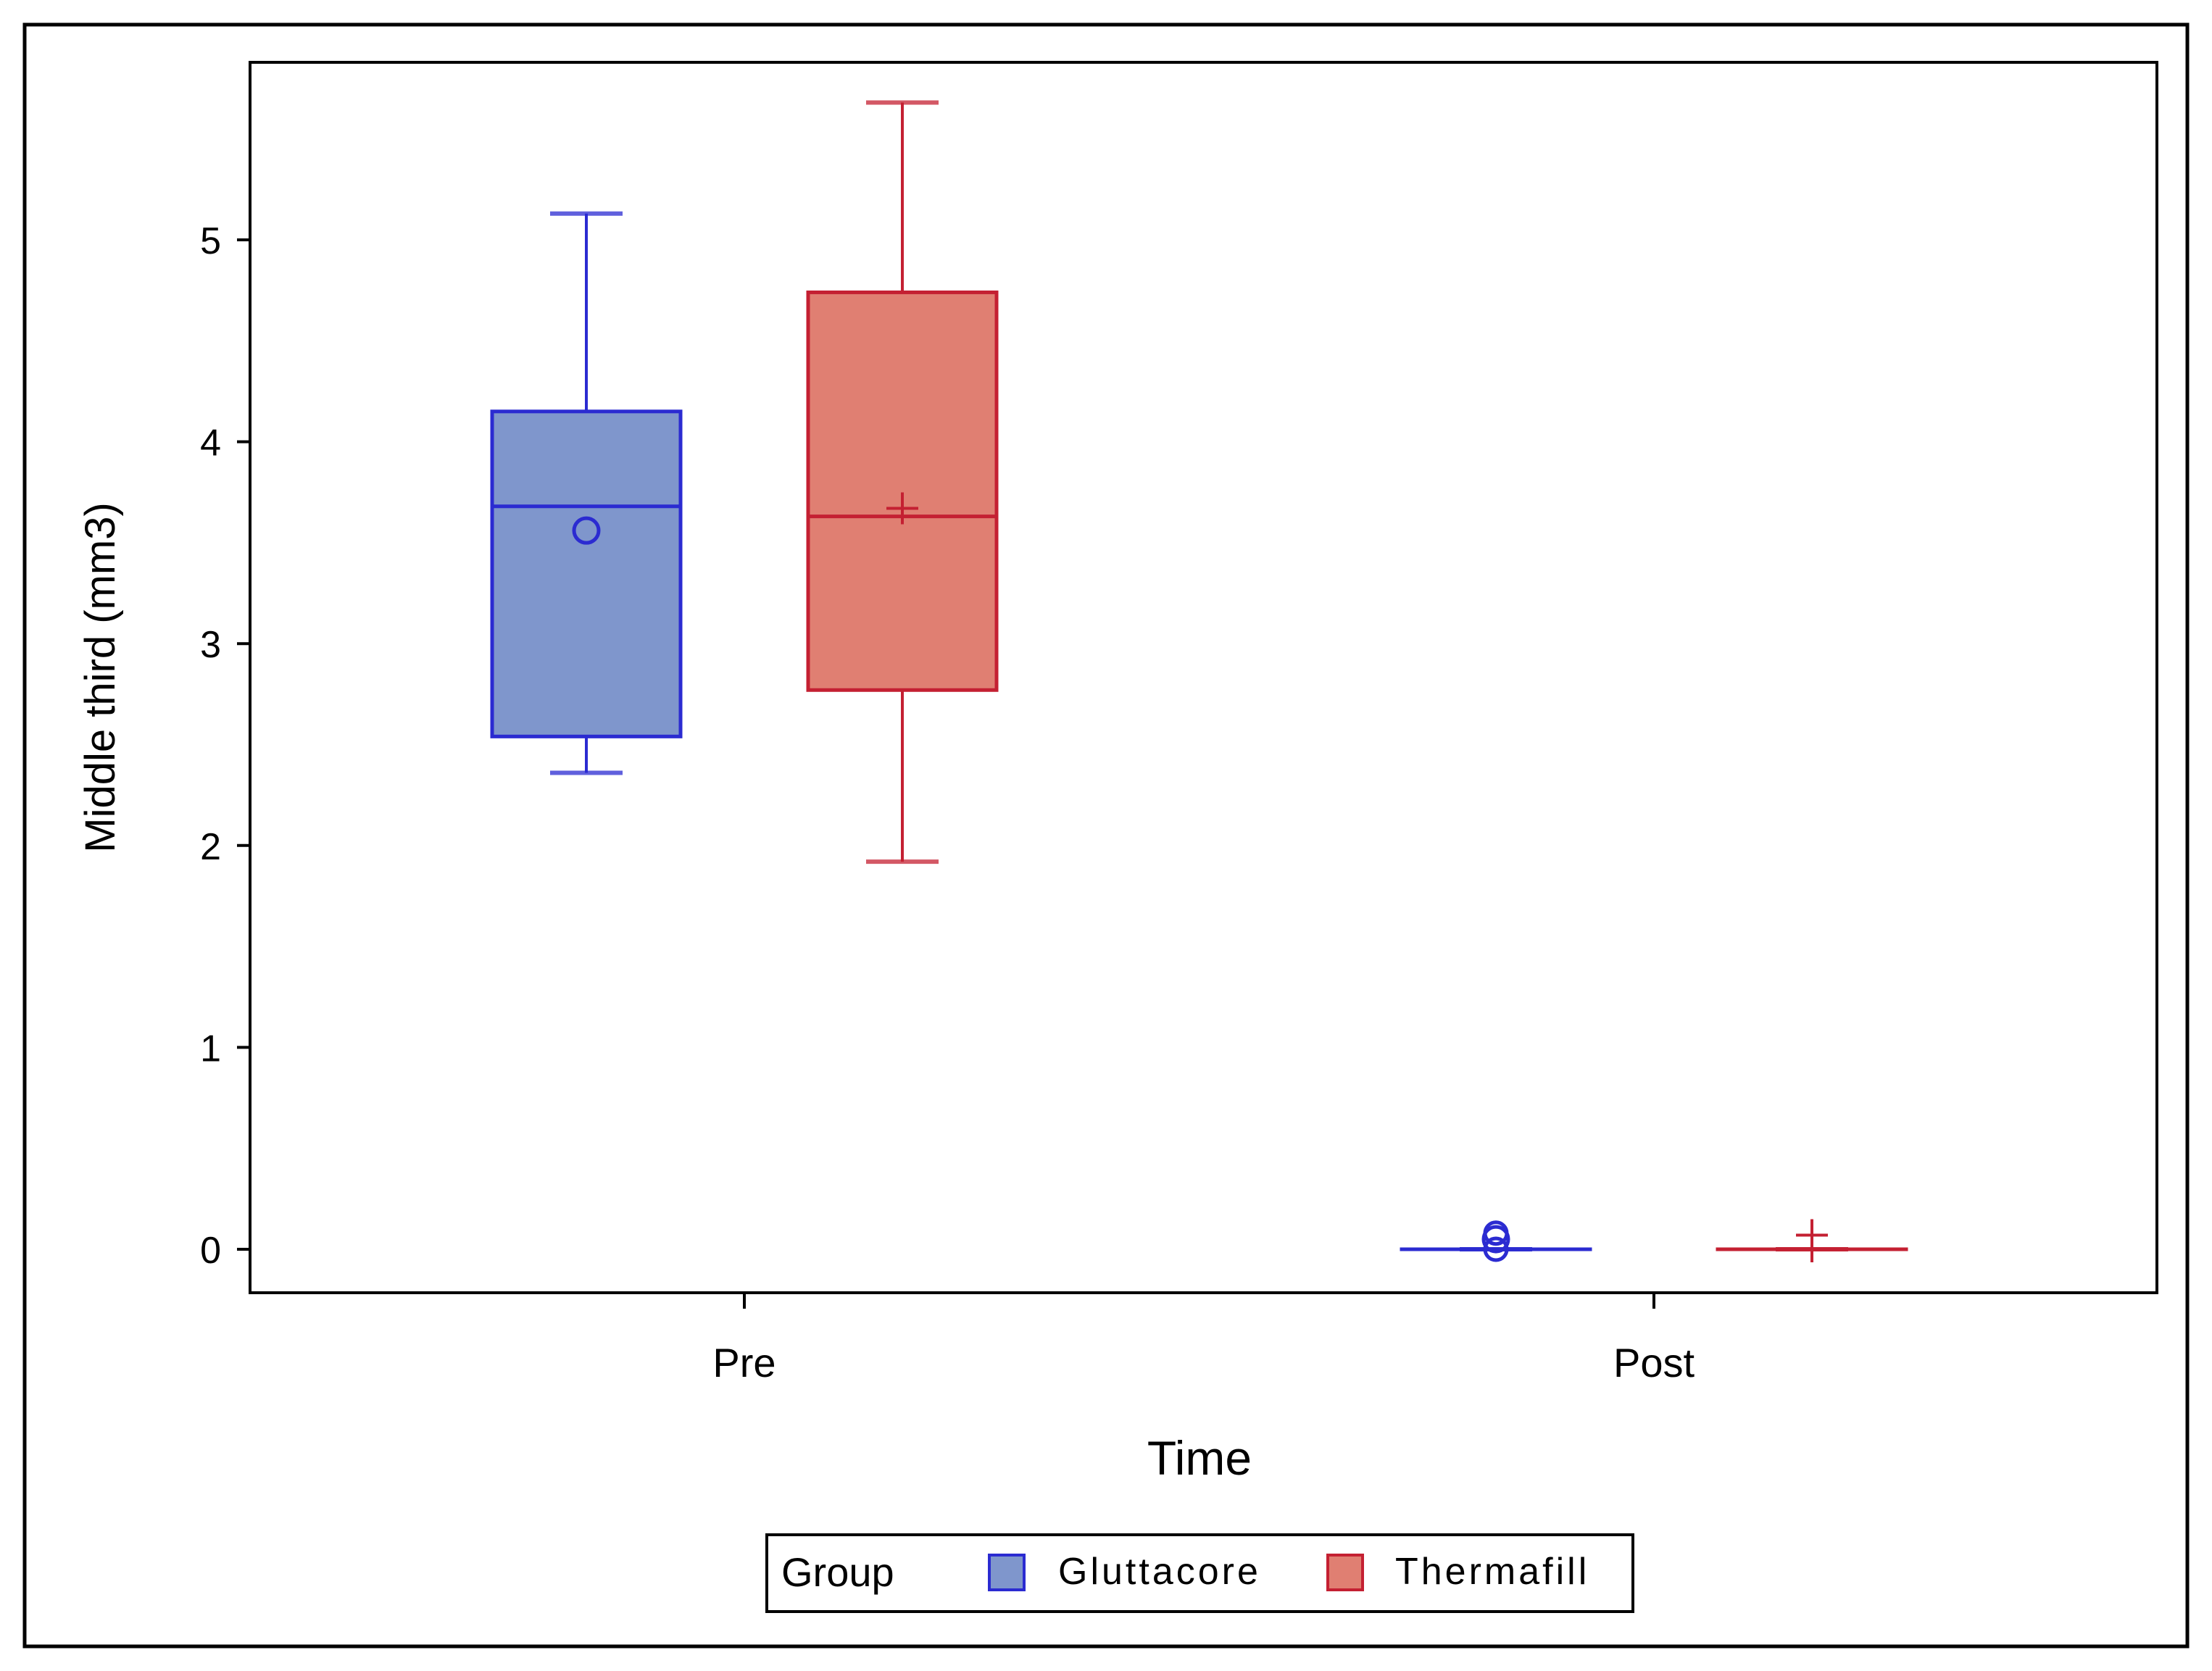 The width and height of the screenshot is (2212, 1671). I want to click on legend-label-thermafill: Thermafill, so click(1492, 1572).